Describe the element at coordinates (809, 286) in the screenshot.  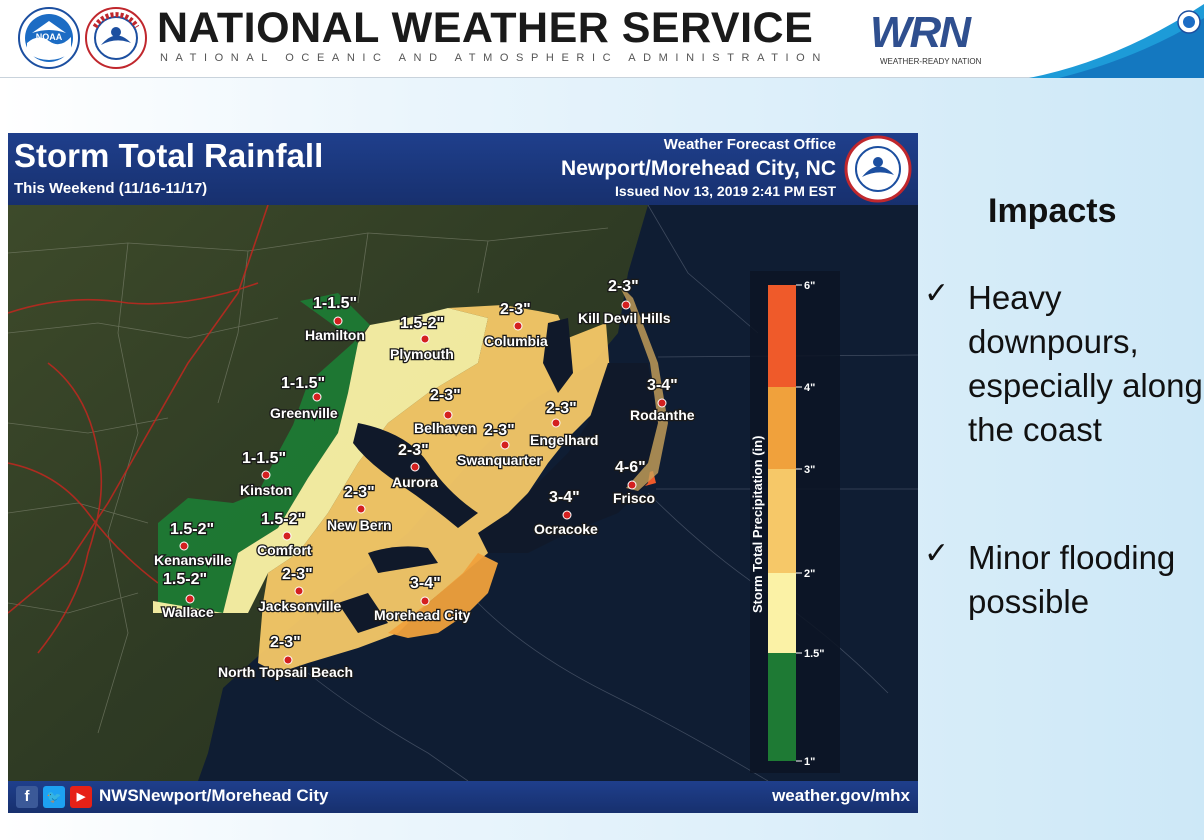
I see `legend-tick-6: 6"` at that location.